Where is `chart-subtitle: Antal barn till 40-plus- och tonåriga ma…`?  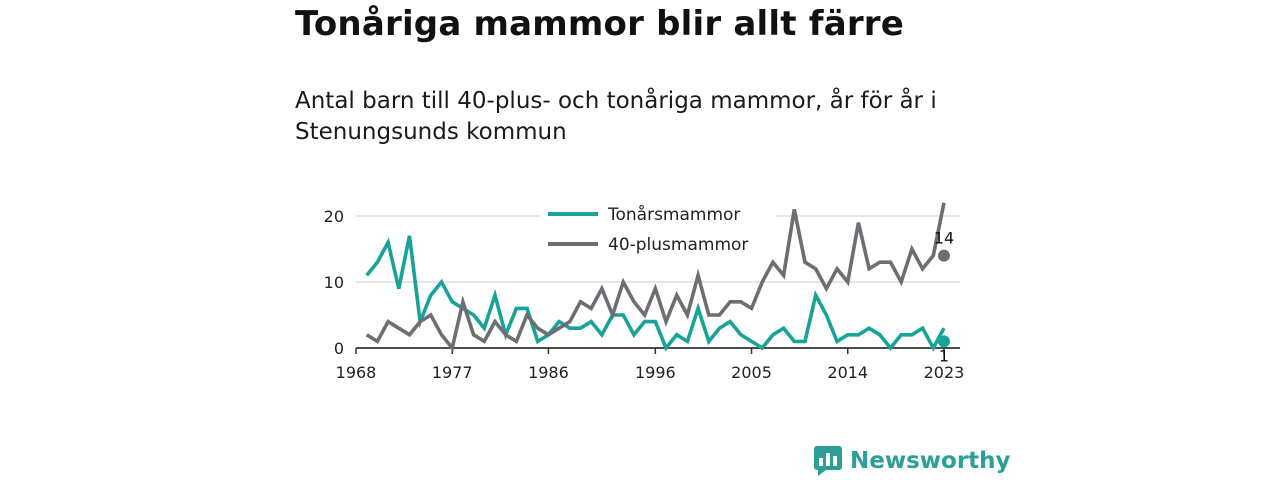 chart-subtitle: Antal barn till 40-plus- och tonåriga ma… is located at coordinates (616, 116).